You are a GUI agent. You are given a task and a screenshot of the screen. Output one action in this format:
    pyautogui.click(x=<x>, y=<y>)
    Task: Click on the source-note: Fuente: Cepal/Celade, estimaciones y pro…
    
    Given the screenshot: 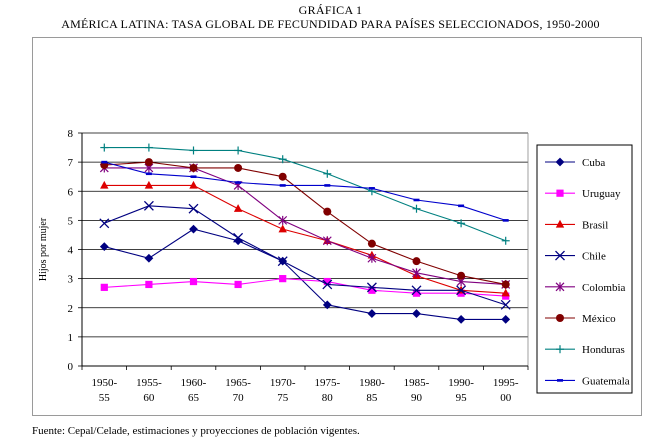 What is the action you would take?
    pyautogui.click(x=196, y=431)
    